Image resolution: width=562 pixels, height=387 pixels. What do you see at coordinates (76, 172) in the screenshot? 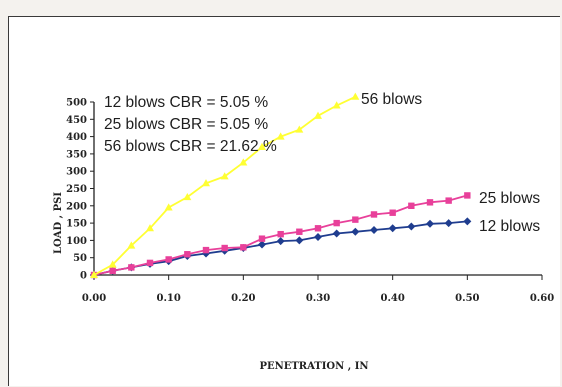
I see `y-tick-label: 300` at bounding box center [76, 172].